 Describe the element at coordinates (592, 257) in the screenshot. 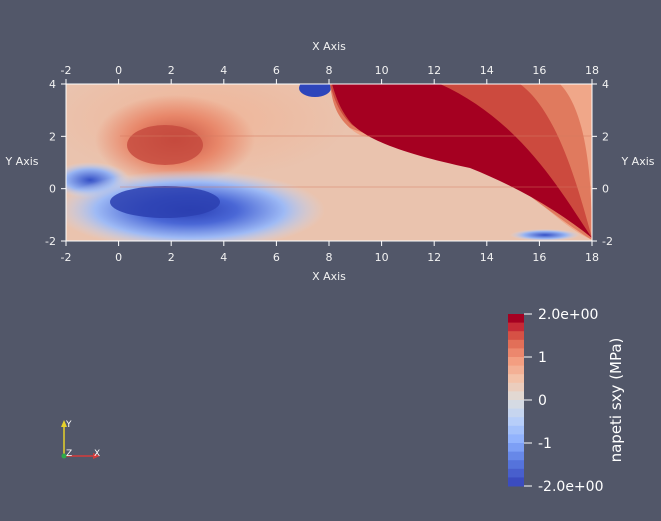

I see `x-tick-label-bottom: 18` at that location.